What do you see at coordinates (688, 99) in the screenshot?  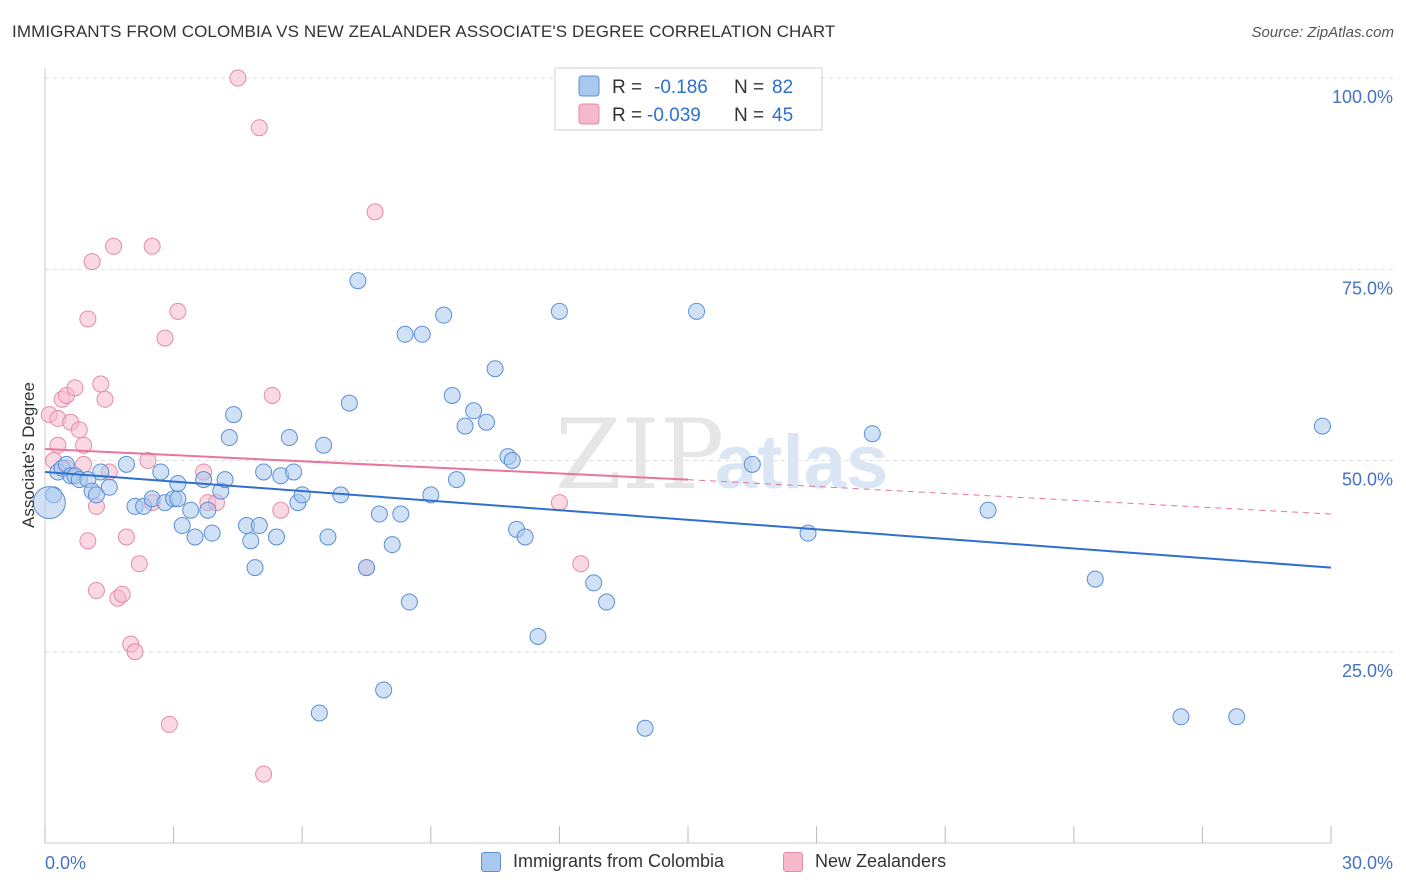 I see `stats-legend: R = -0.186 N = 82 R = -0.039 N = 45` at bounding box center [688, 99].